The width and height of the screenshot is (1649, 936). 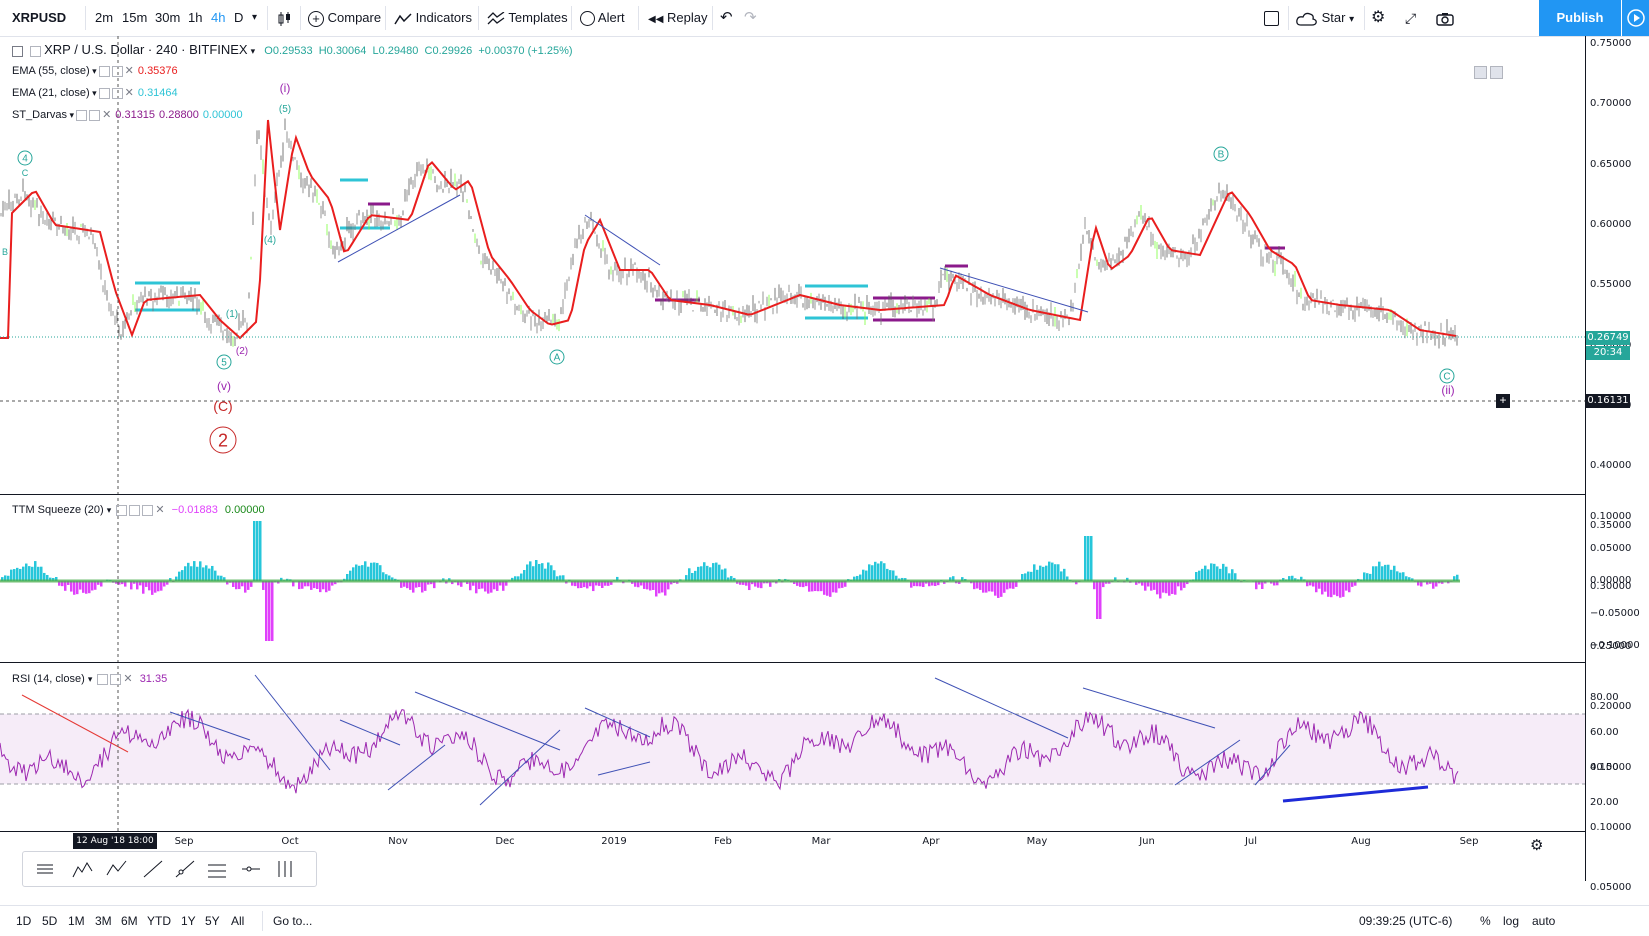 What do you see at coordinates (153, 869) in the screenshot?
I see `trend-line-icon` at bounding box center [153, 869].